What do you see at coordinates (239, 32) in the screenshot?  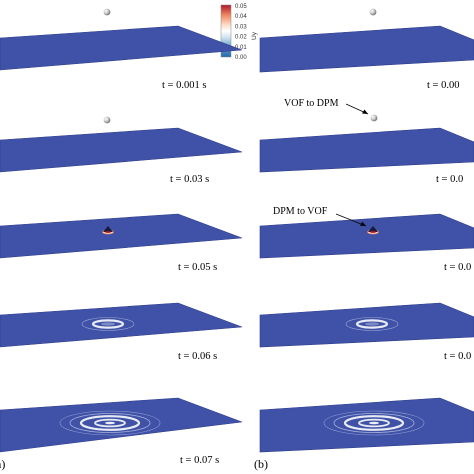 I see `colorbar: Uy 0.05 0.04 0.03 0.02 0.01 0.00` at bounding box center [239, 32].